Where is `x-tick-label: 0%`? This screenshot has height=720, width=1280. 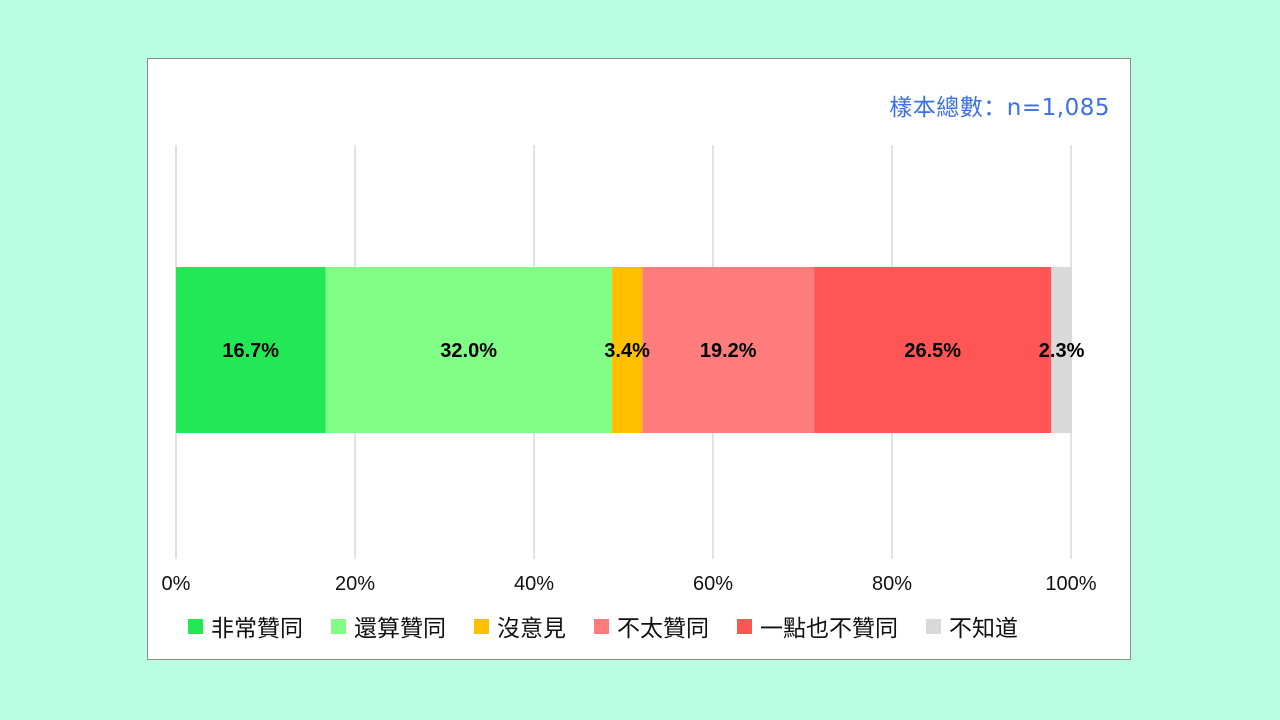 x-tick-label: 0% is located at coordinates (176, 584).